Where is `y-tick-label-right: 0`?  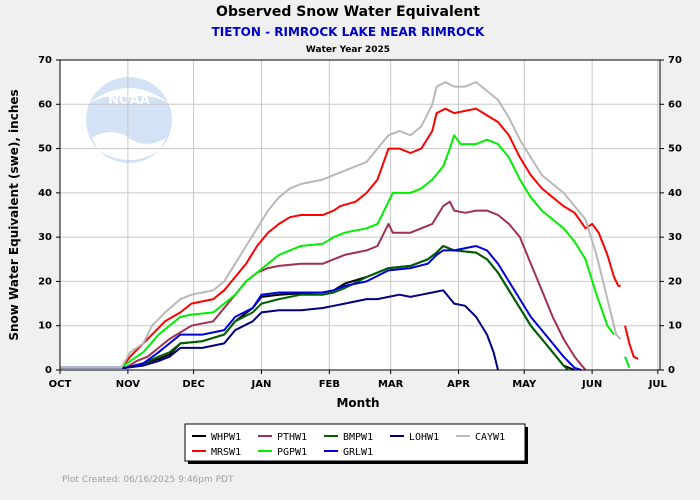 y-tick-label-right: 0 is located at coordinates (671, 370).